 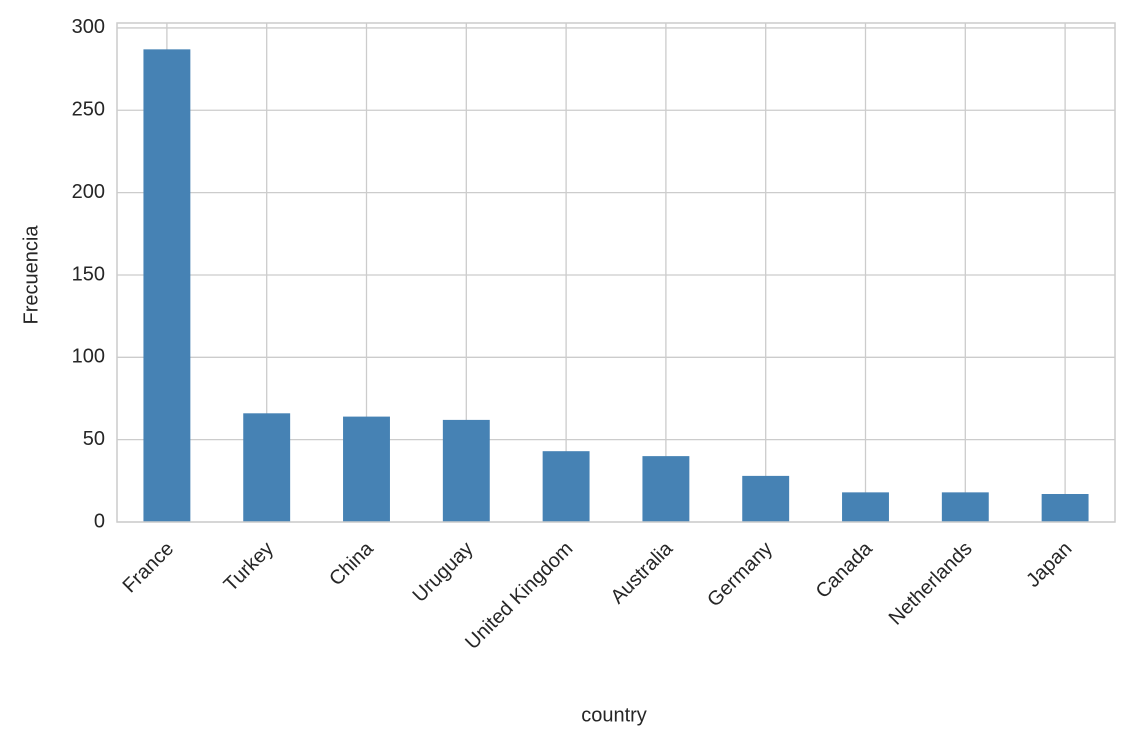 What do you see at coordinates (519, 596) in the screenshot?
I see `x-tick-label: United Kingdom` at bounding box center [519, 596].